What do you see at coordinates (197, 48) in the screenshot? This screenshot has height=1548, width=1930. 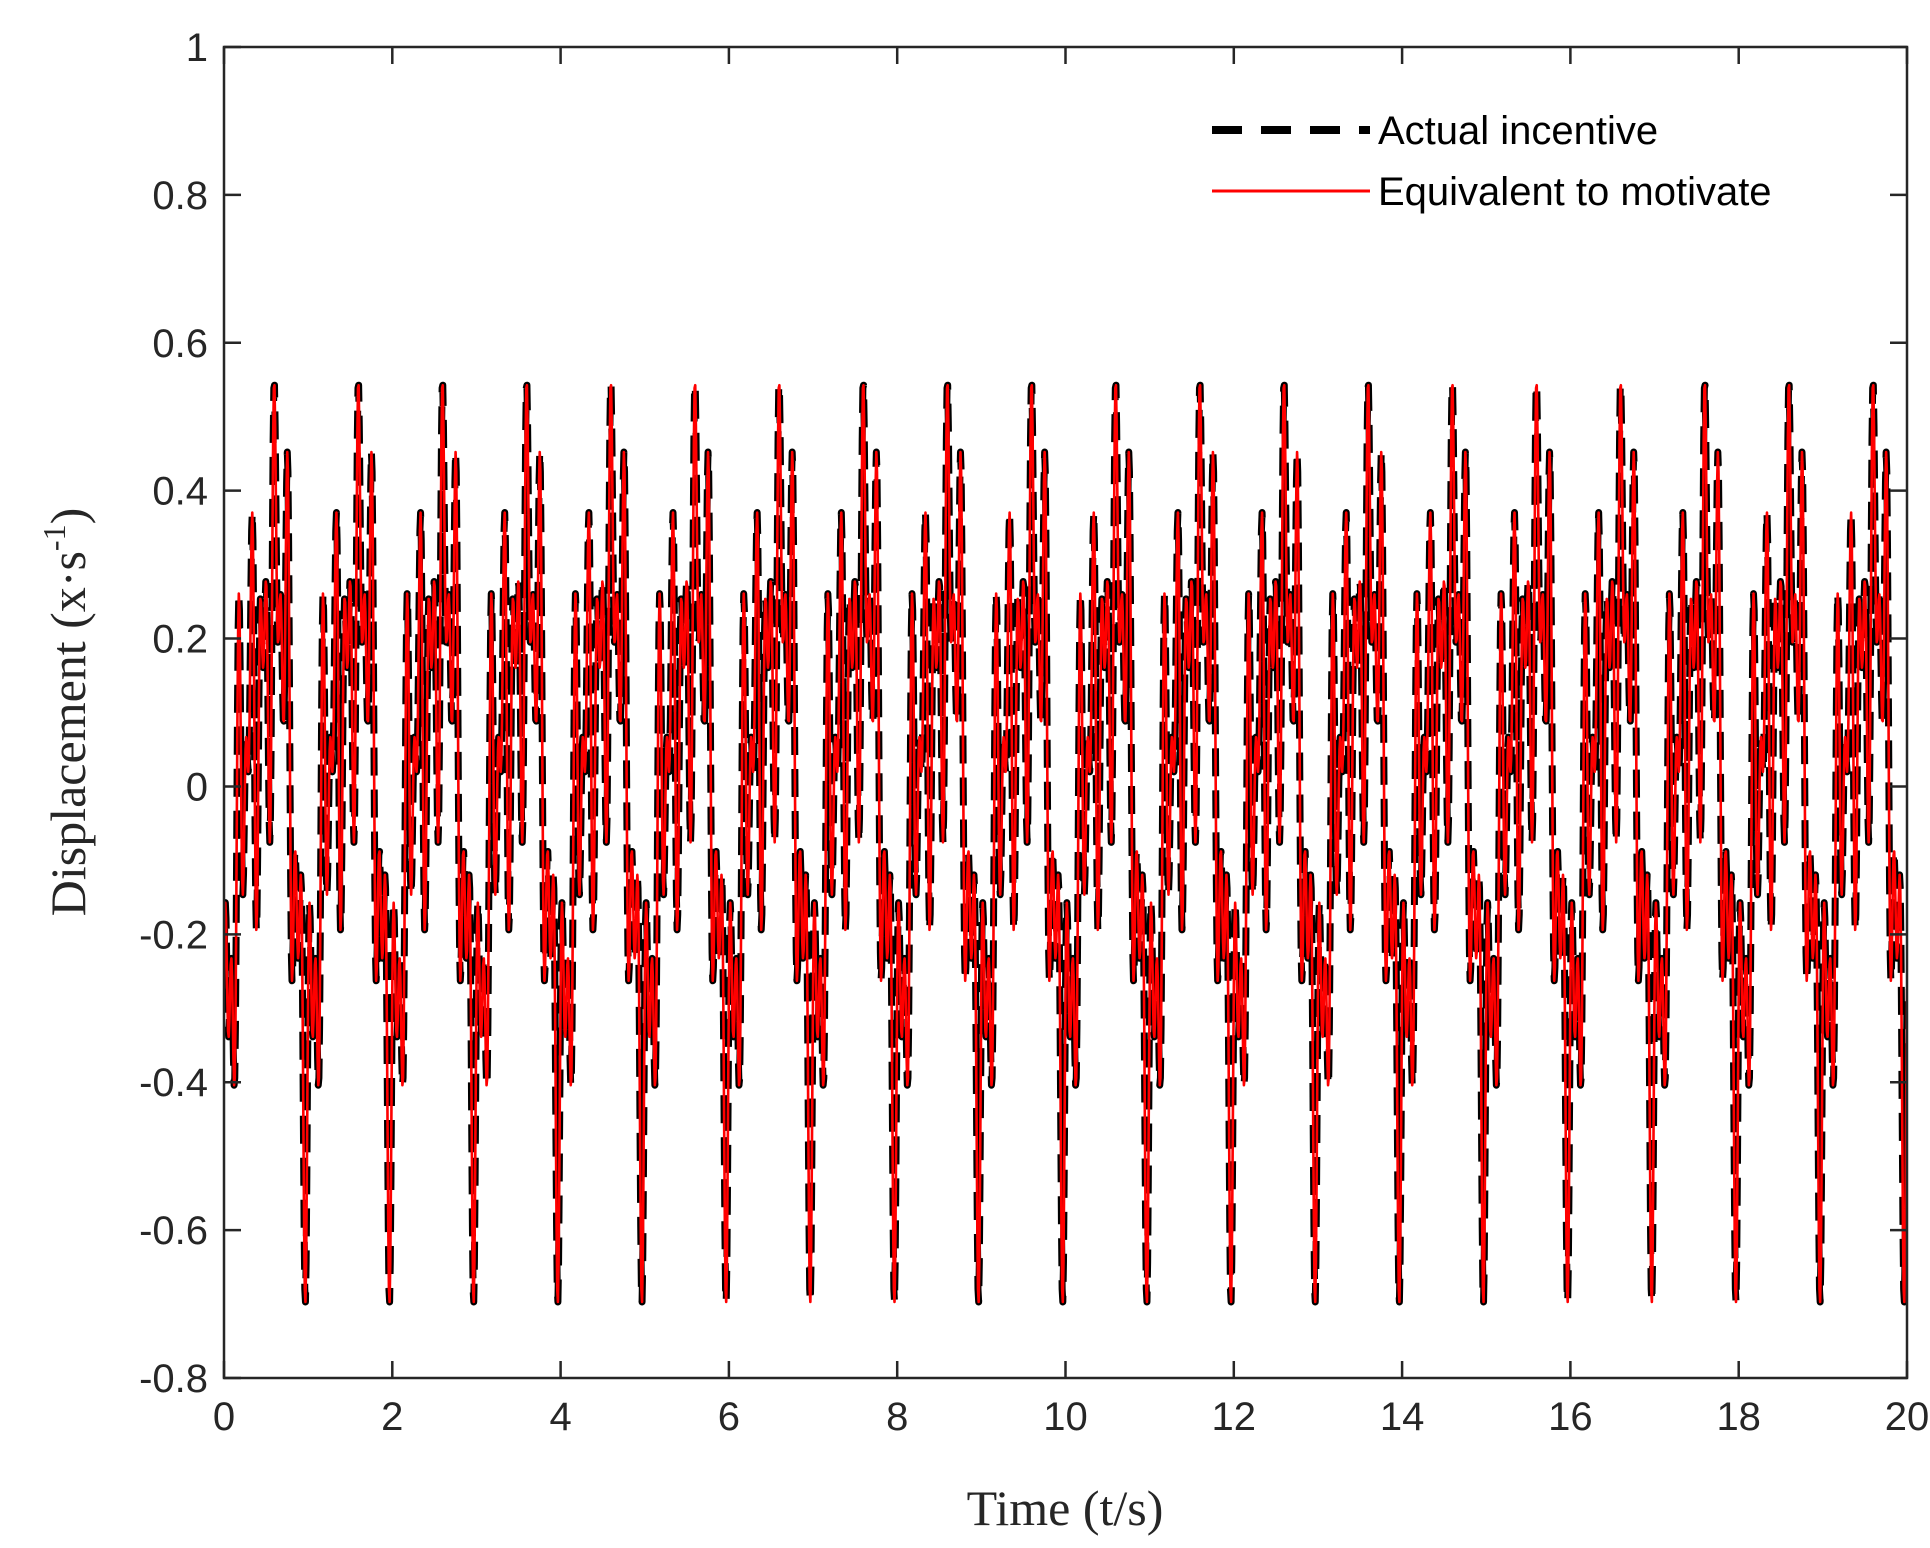 I see `y-tick-label: 1` at bounding box center [197, 48].